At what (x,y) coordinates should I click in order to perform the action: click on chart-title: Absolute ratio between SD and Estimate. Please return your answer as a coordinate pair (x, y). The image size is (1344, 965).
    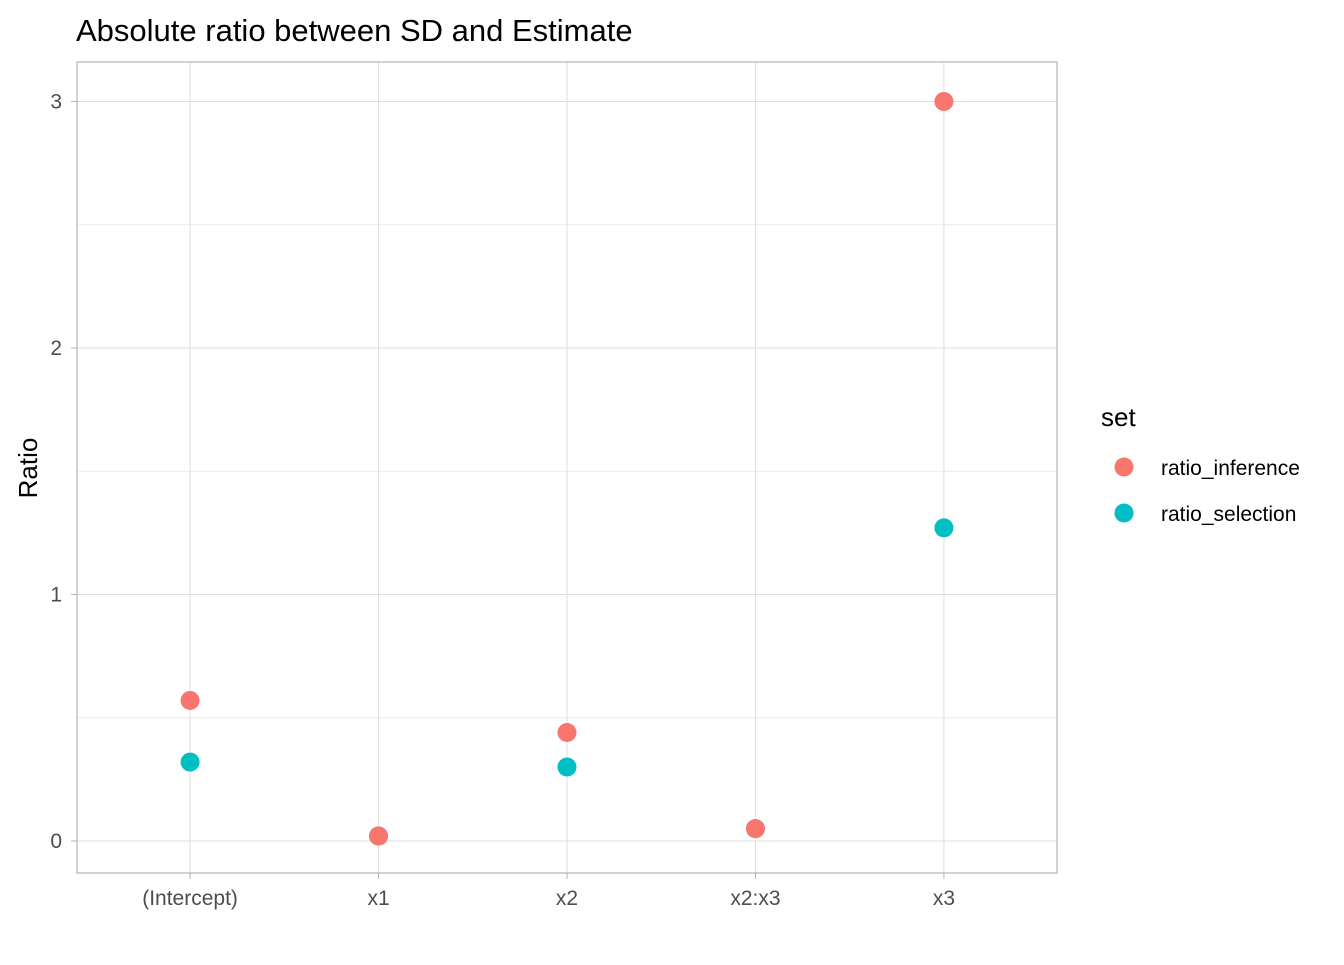
    Looking at the image, I should click on (354, 30).